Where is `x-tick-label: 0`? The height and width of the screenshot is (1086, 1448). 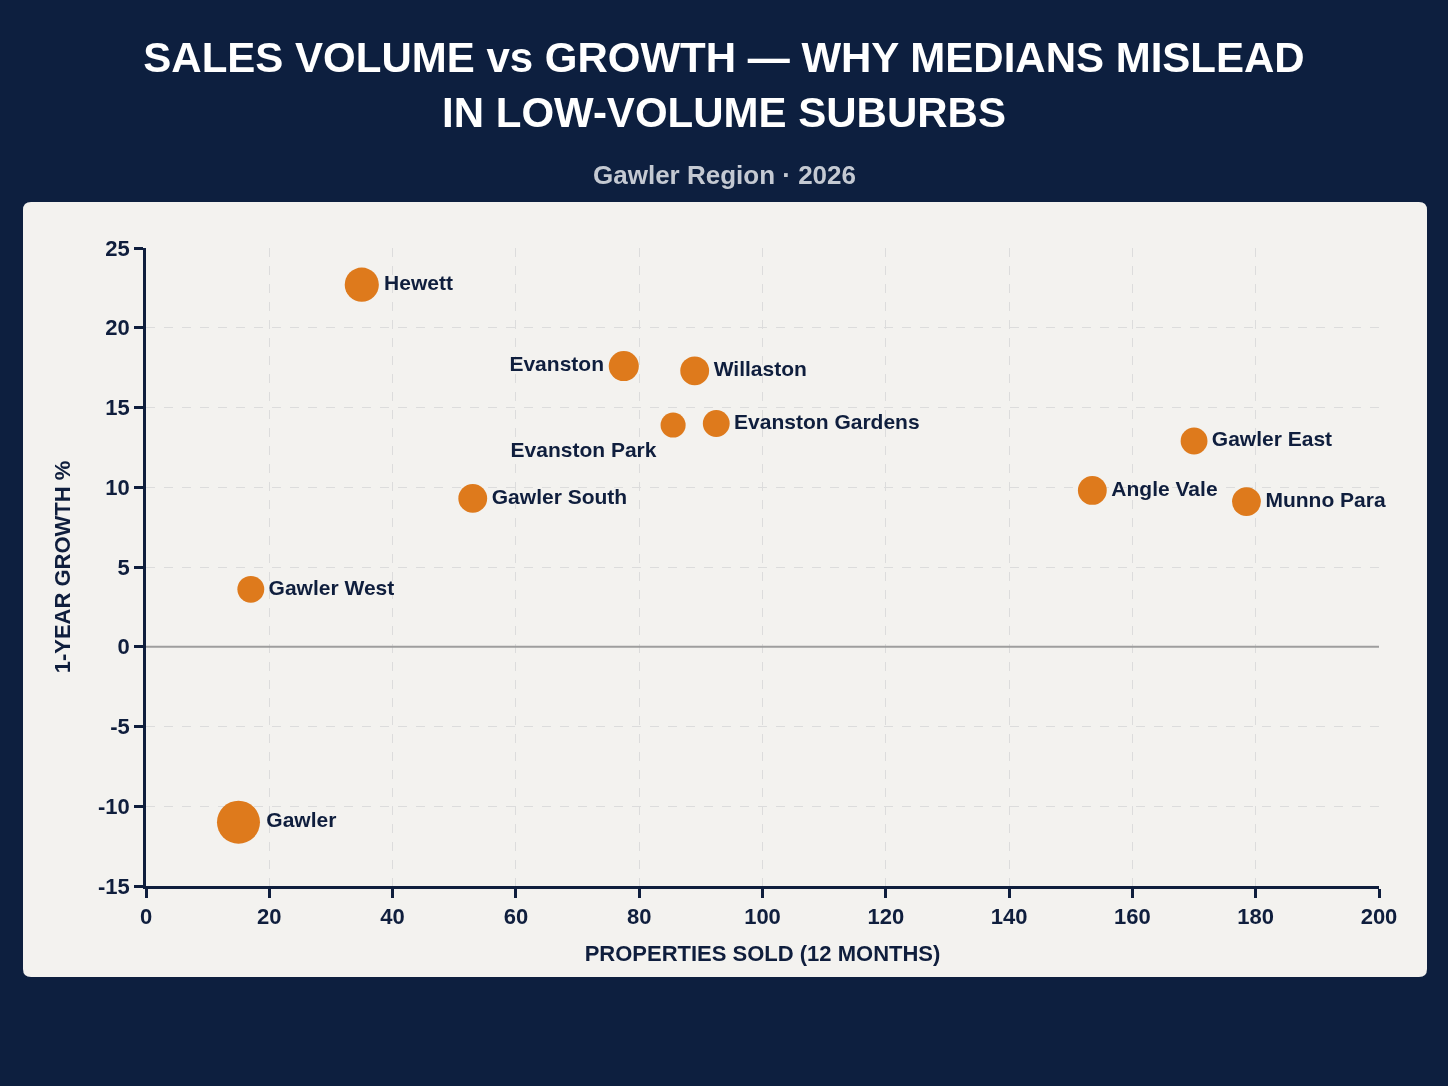
x-tick-label: 0 is located at coordinates (146, 917).